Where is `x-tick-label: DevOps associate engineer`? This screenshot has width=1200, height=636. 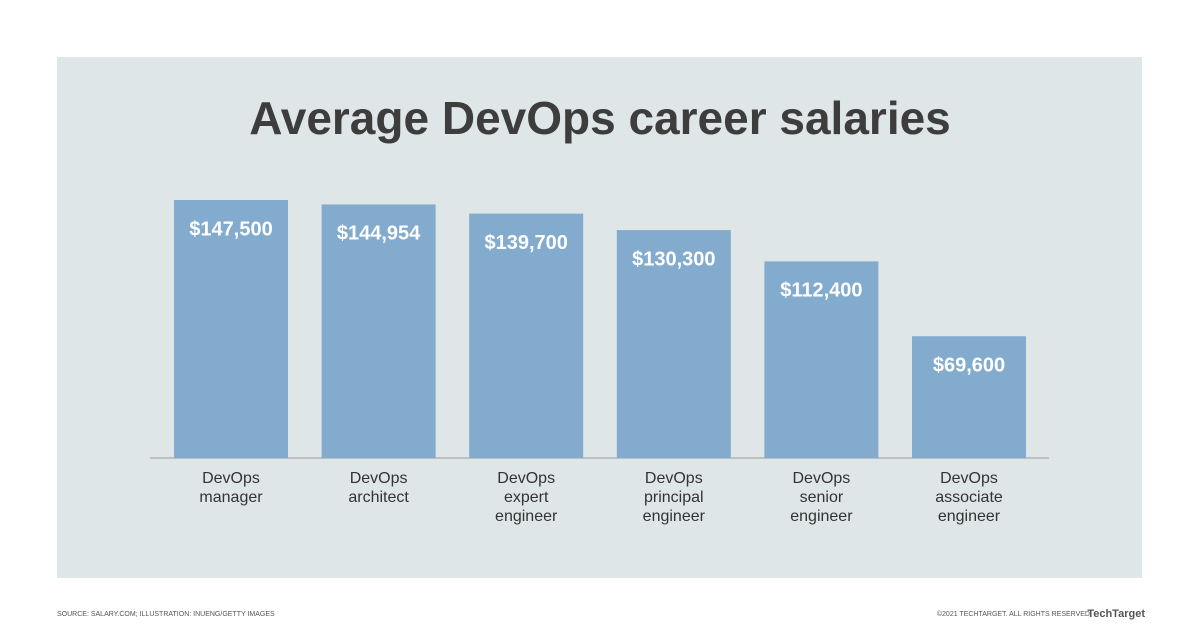
x-tick-label: DevOps associate engineer is located at coordinates (969, 497).